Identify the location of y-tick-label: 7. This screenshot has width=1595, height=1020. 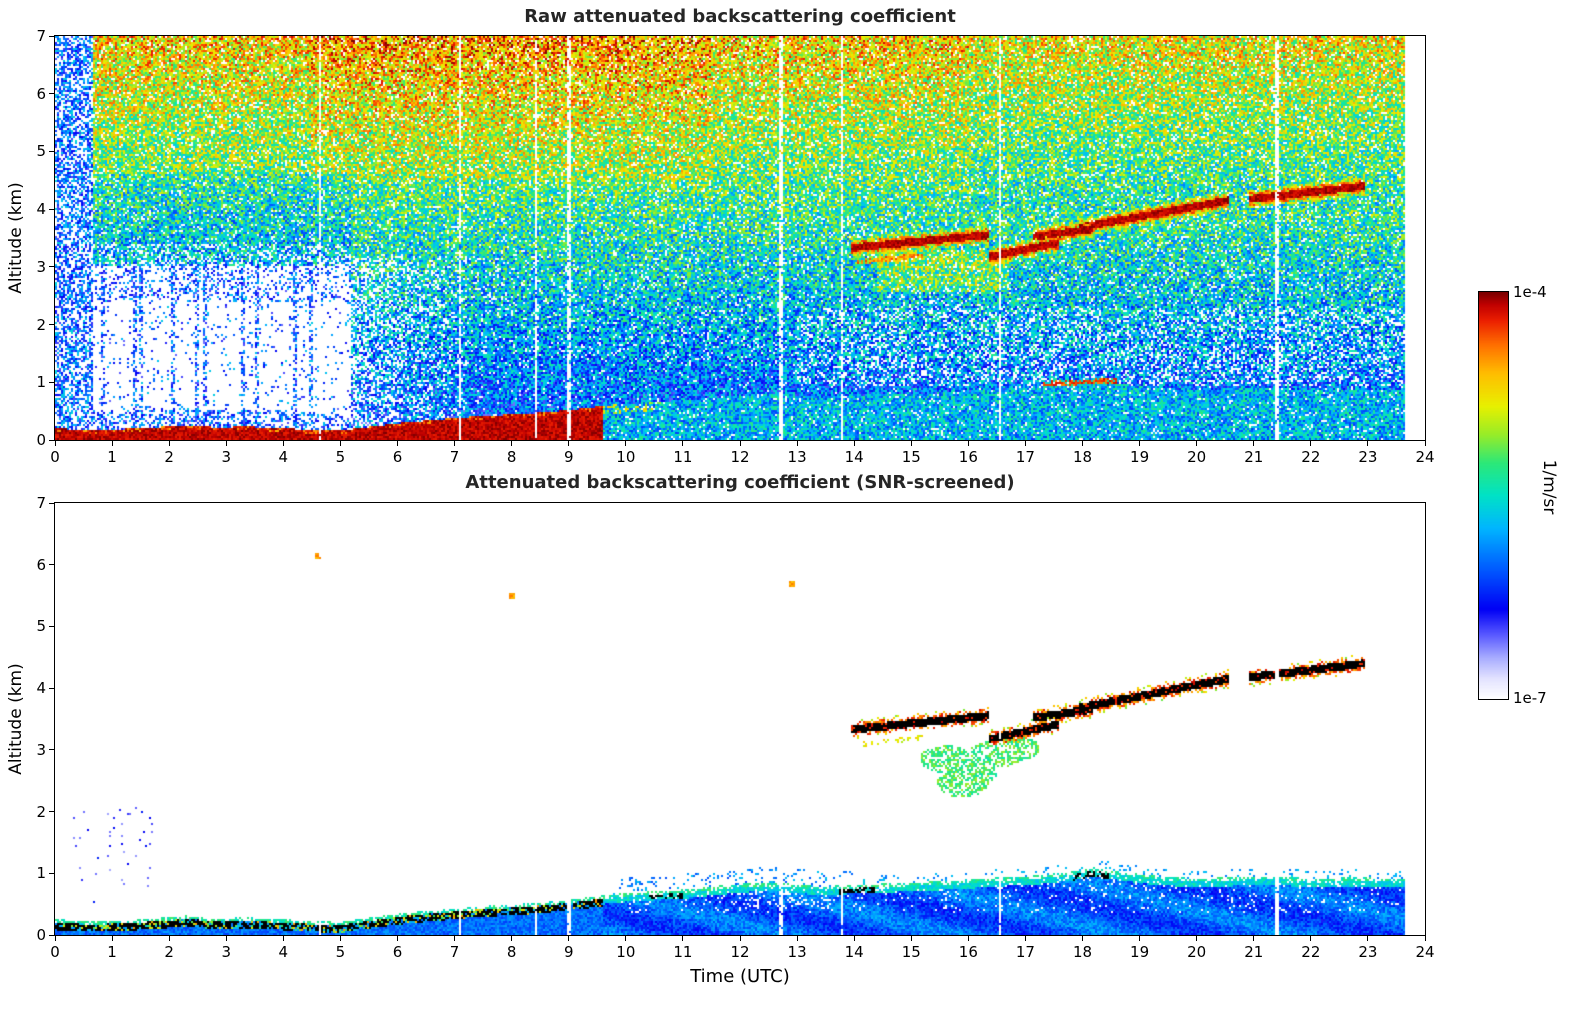
(41, 503).